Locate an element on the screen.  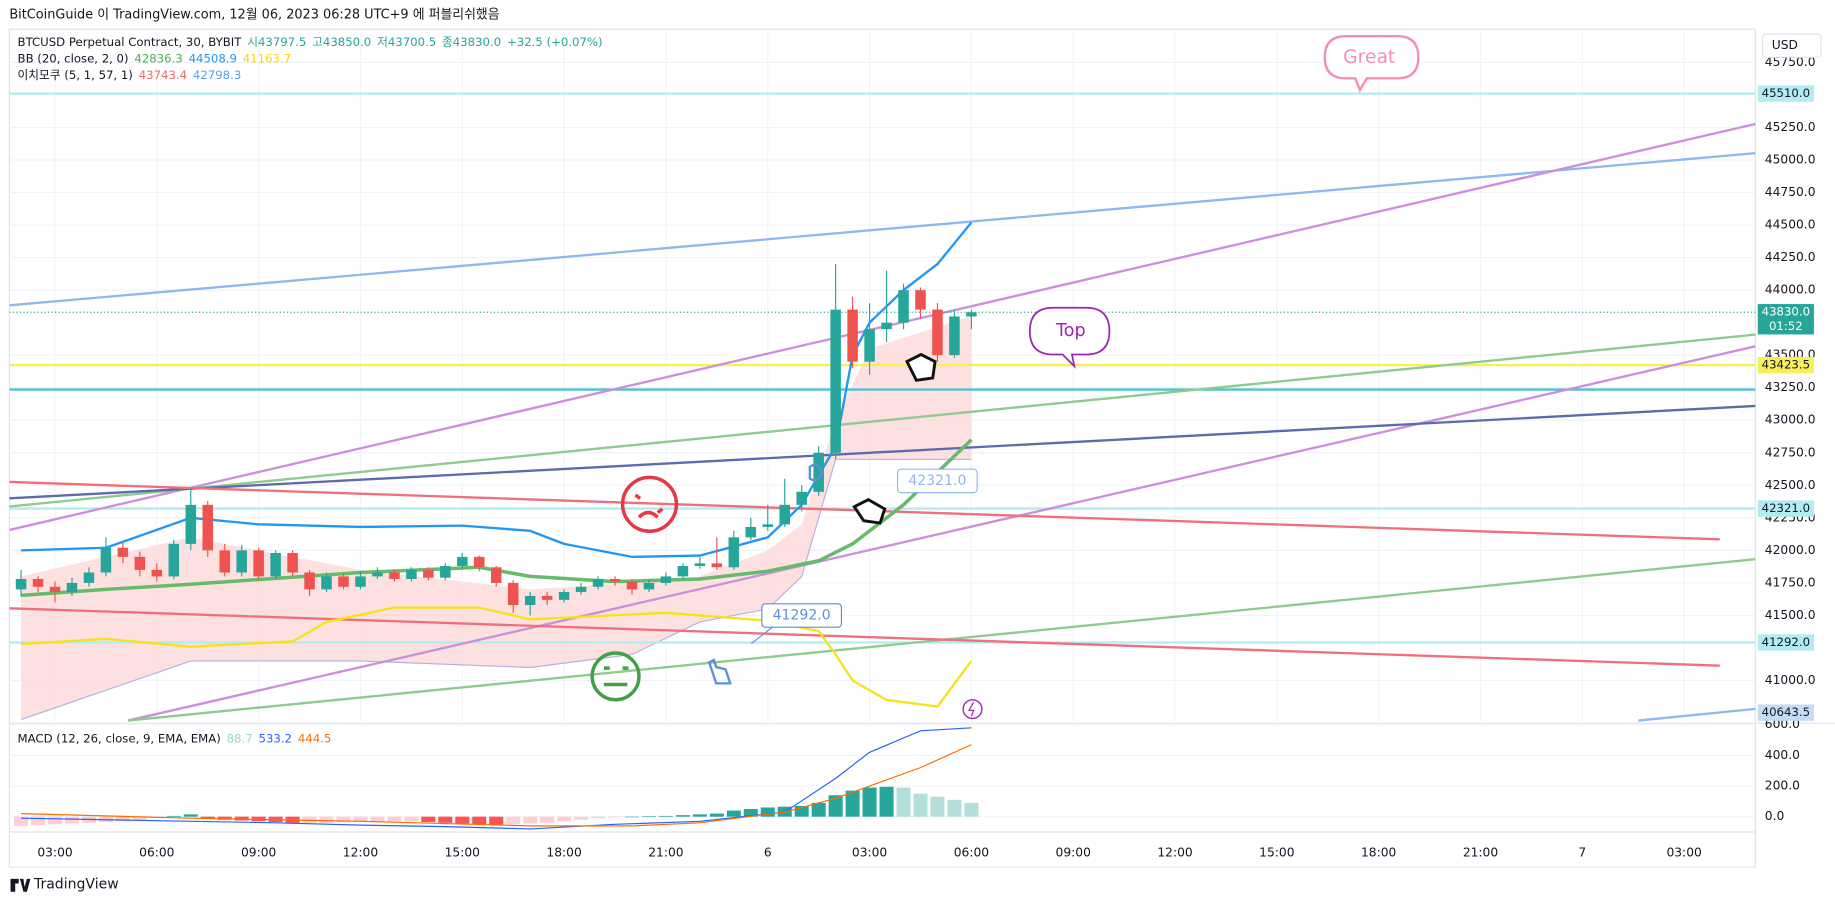
y-tick-label: 43250.0 is located at coordinates (1790, 387).